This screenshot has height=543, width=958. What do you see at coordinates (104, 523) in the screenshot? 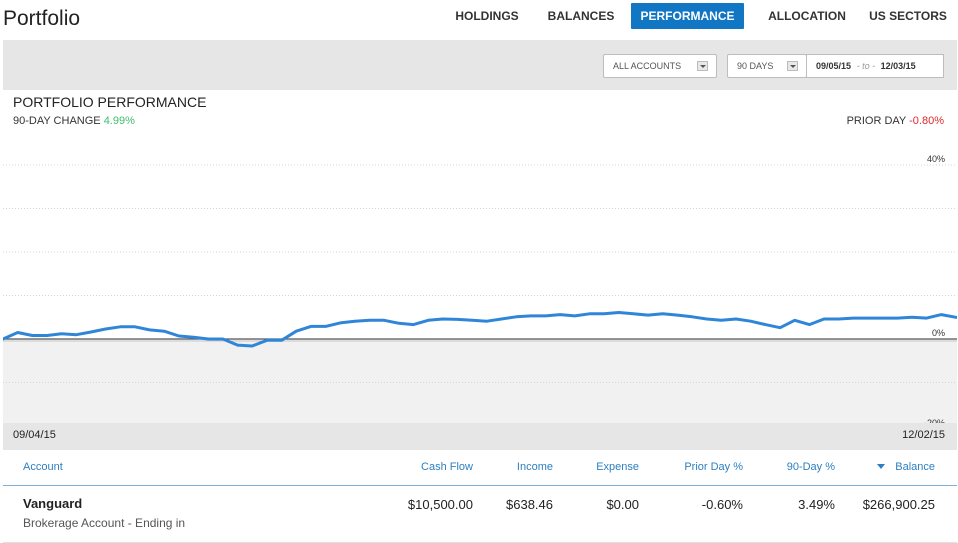
I see `account-subtitle: Brokerage Account - Ending in` at bounding box center [104, 523].